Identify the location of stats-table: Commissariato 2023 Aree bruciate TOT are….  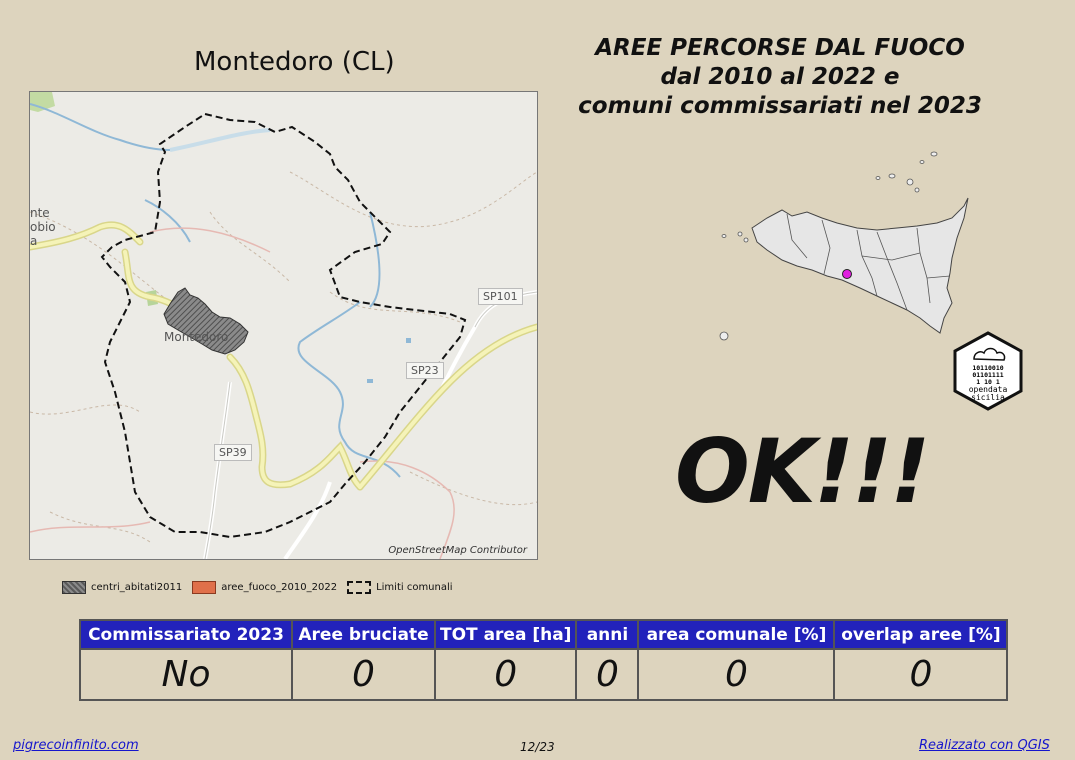
(544, 660).